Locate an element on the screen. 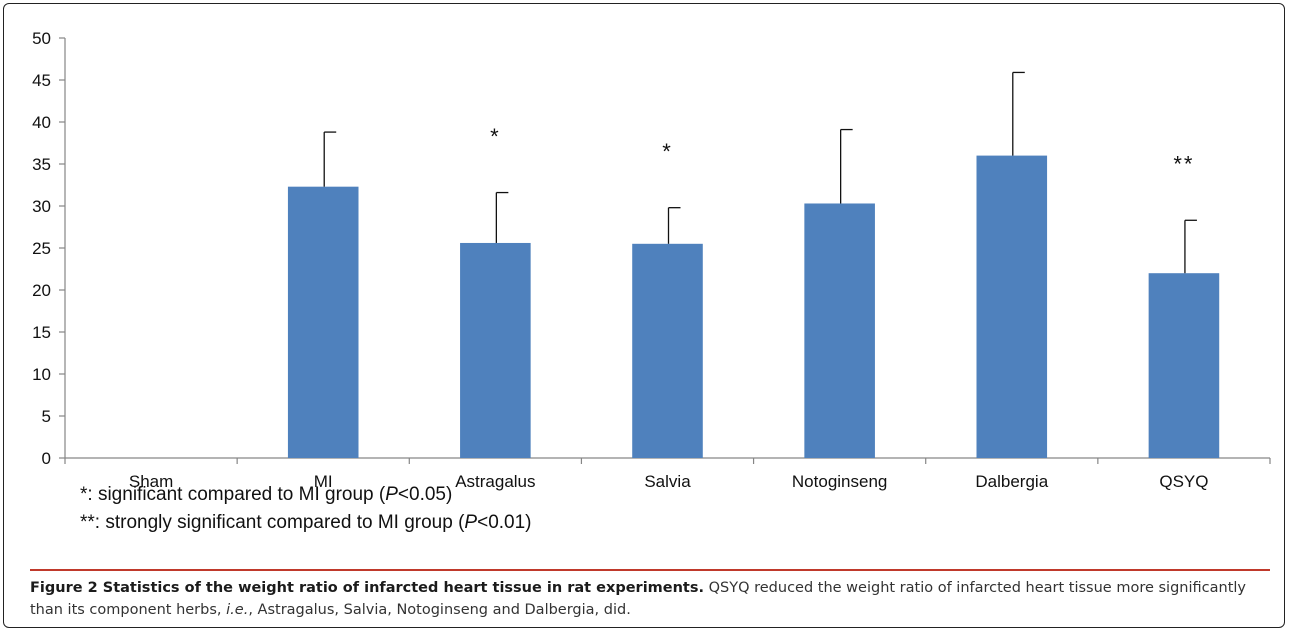  y-tick-label: 35 is located at coordinates (41, 164).